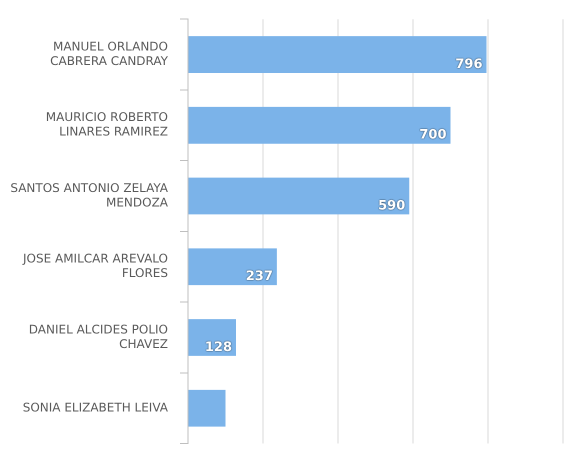  I want to click on data-label: 237, so click(259, 276).